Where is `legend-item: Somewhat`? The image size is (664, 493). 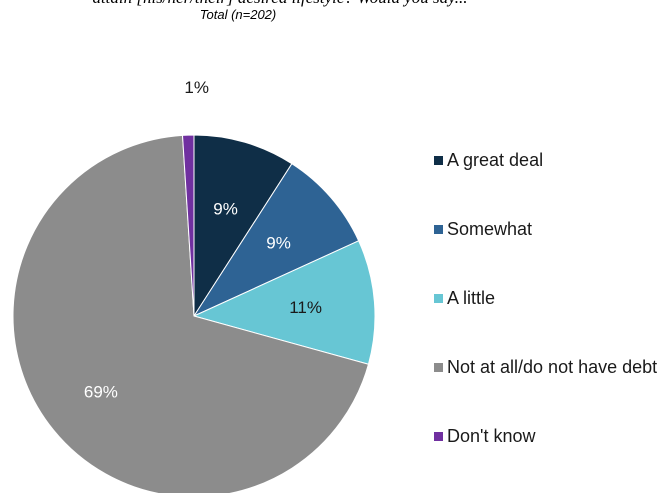 legend-item: Somewhat is located at coordinates (549, 229).